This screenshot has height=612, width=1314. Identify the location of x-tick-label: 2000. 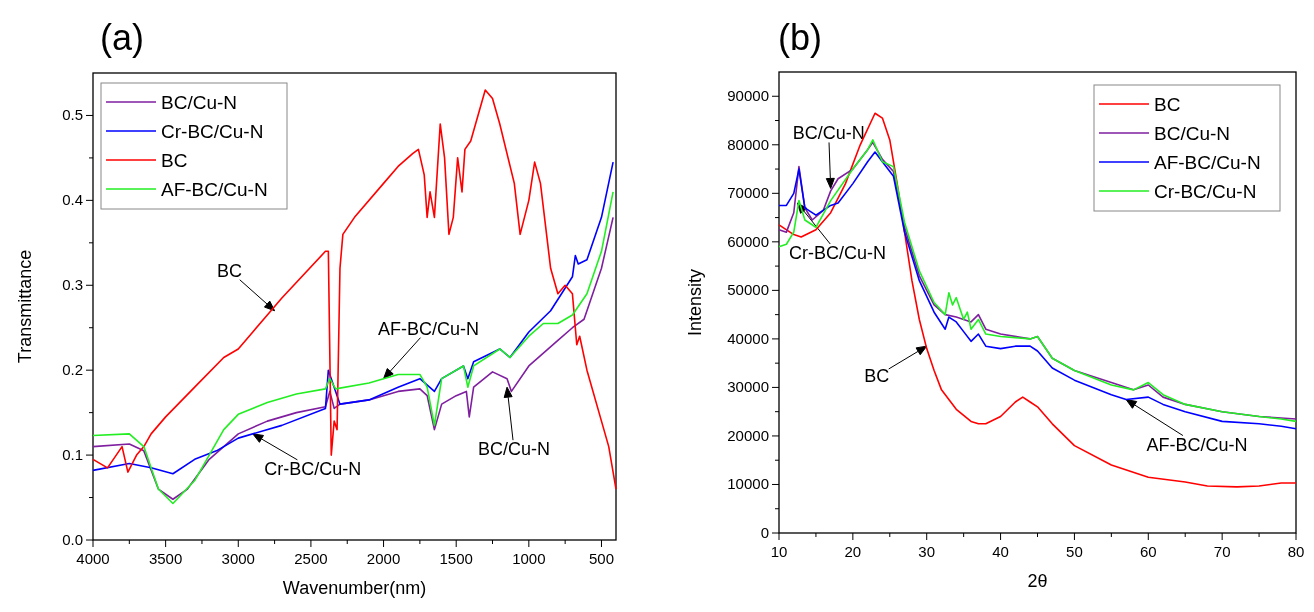
(383, 558).